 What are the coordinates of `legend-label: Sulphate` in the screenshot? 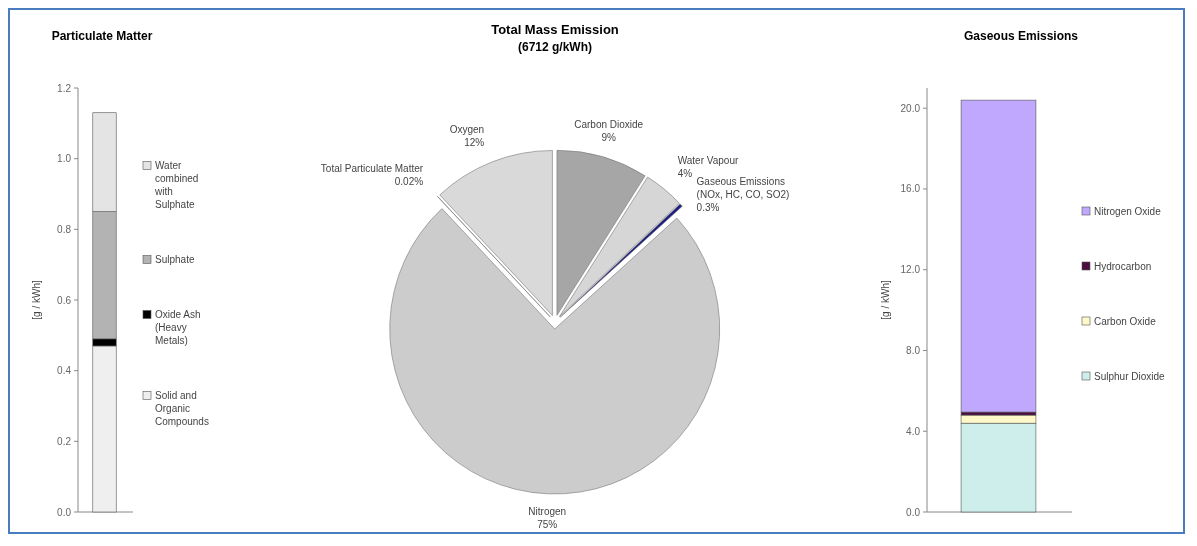 It's located at (175, 259).